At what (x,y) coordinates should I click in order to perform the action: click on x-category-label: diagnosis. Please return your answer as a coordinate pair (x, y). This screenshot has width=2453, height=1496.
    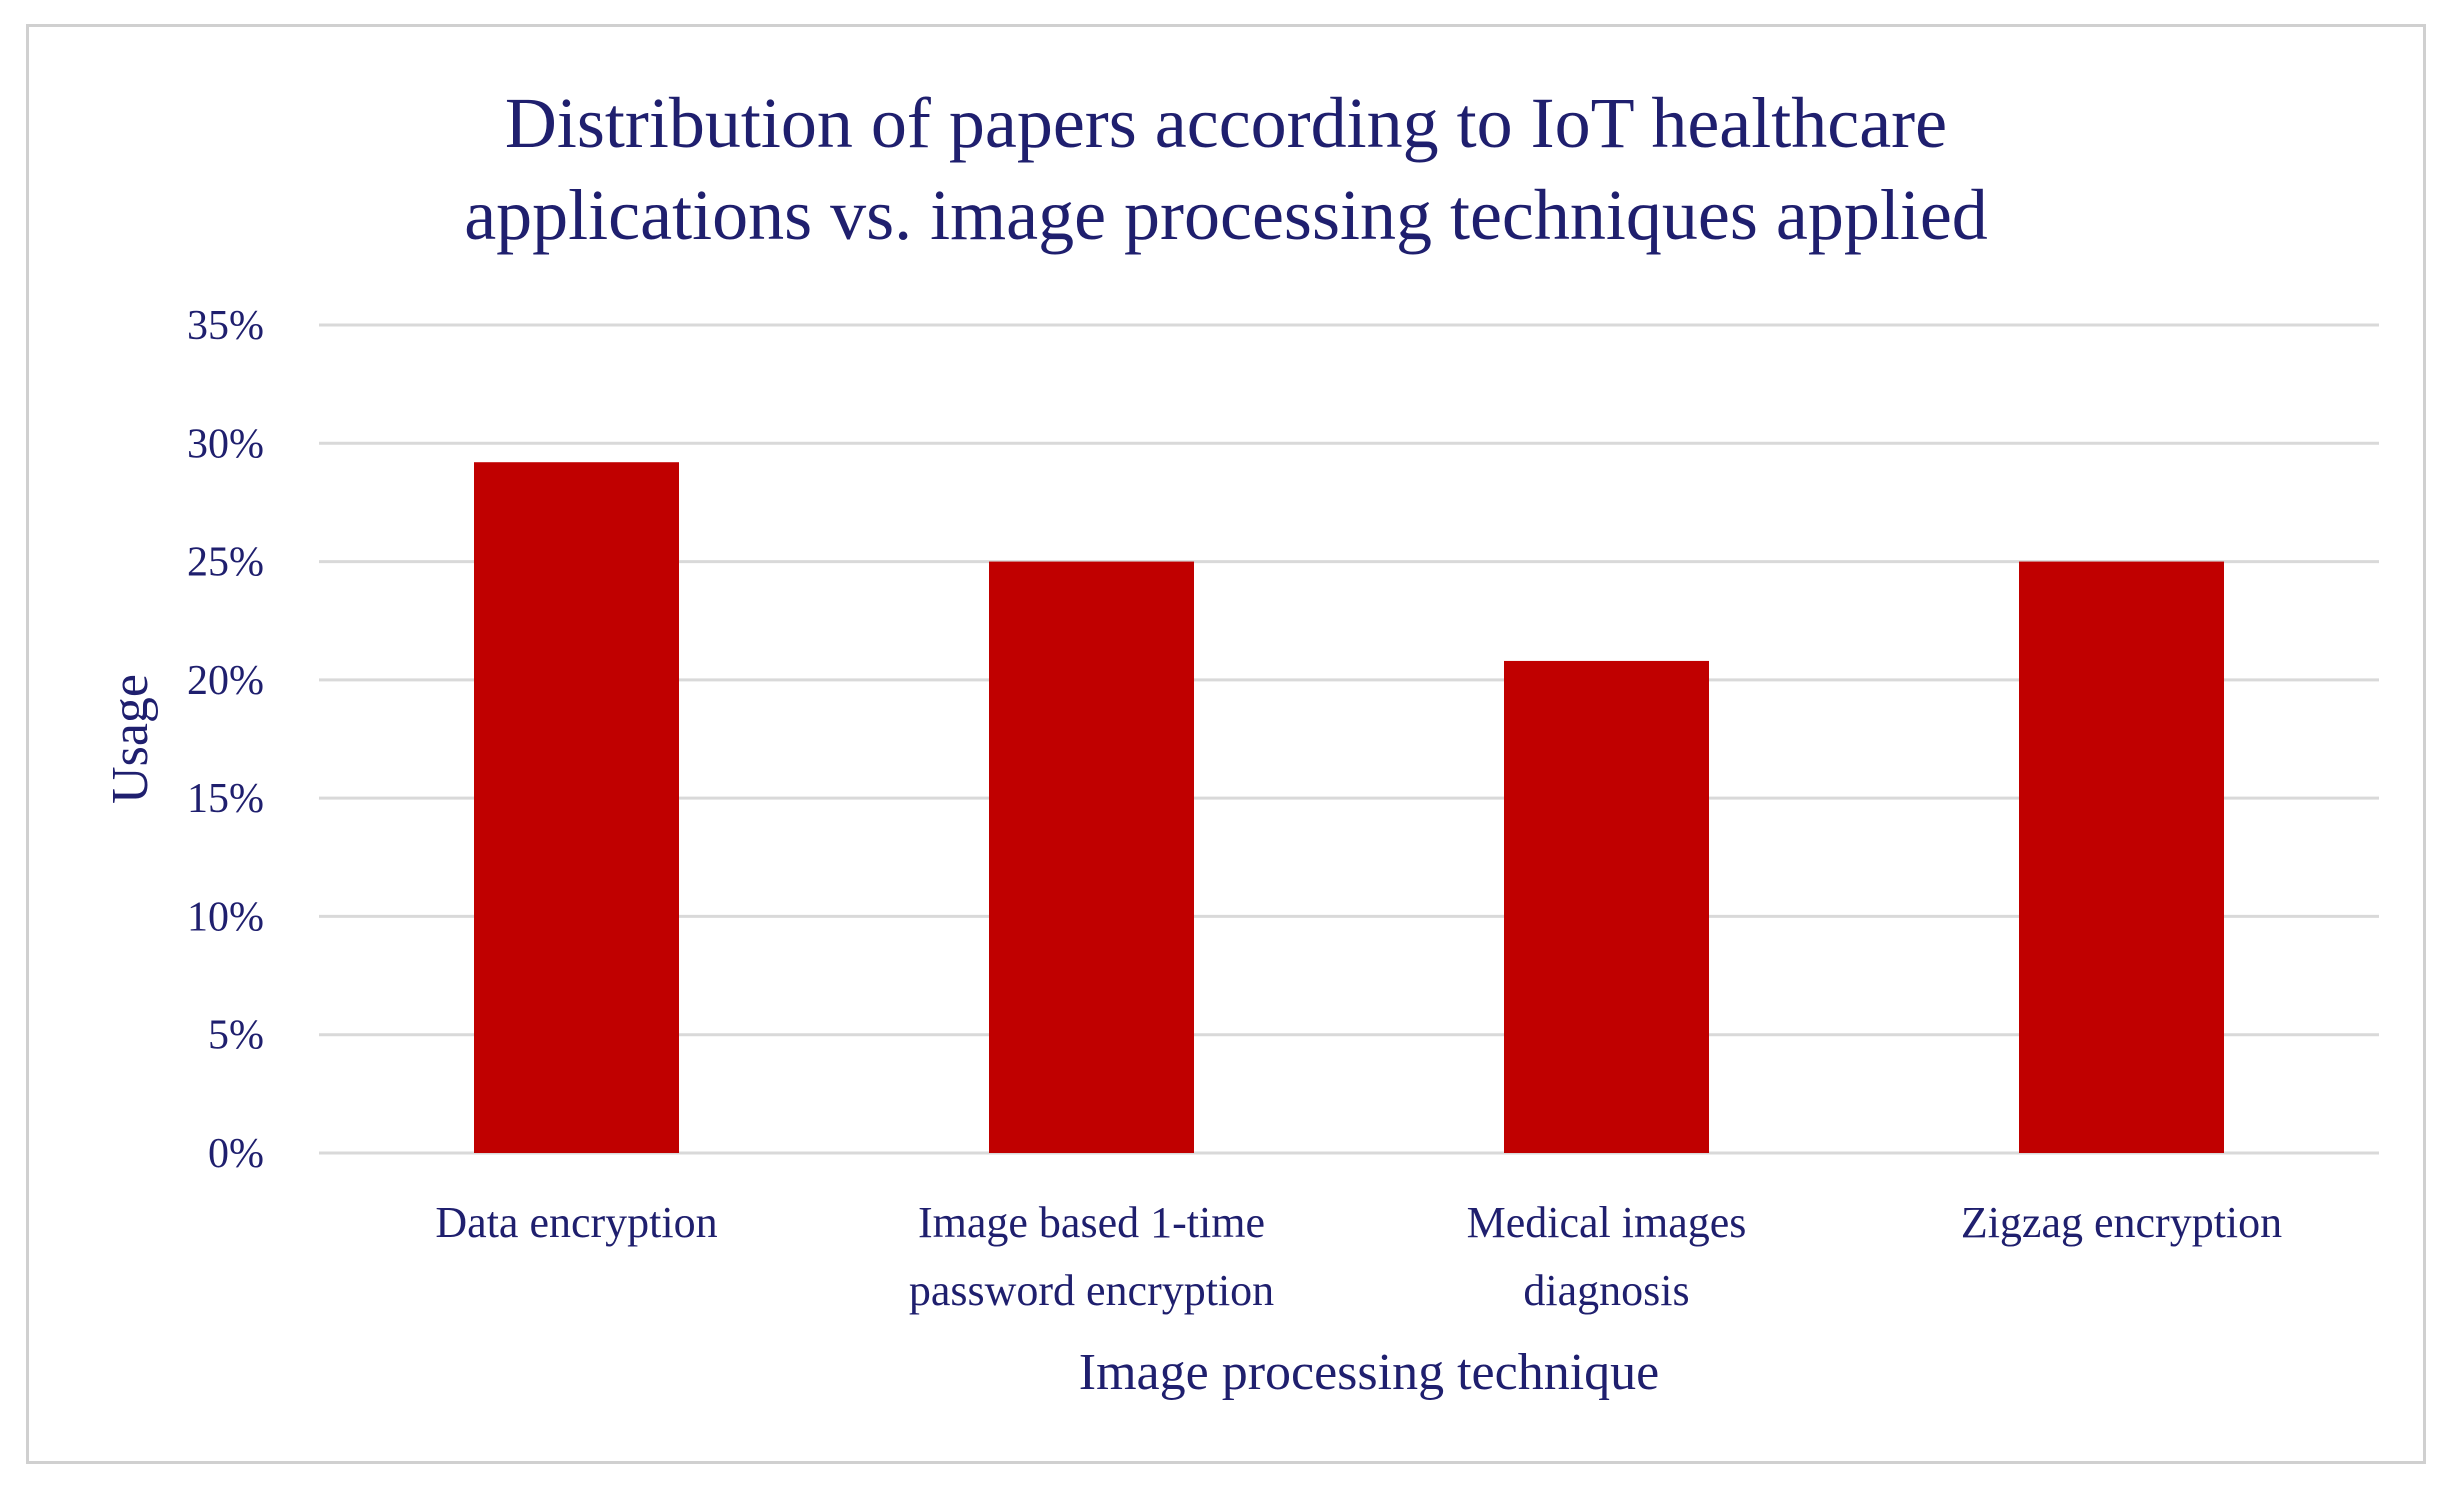
    Looking at the image, I should click on (1606, 1290).